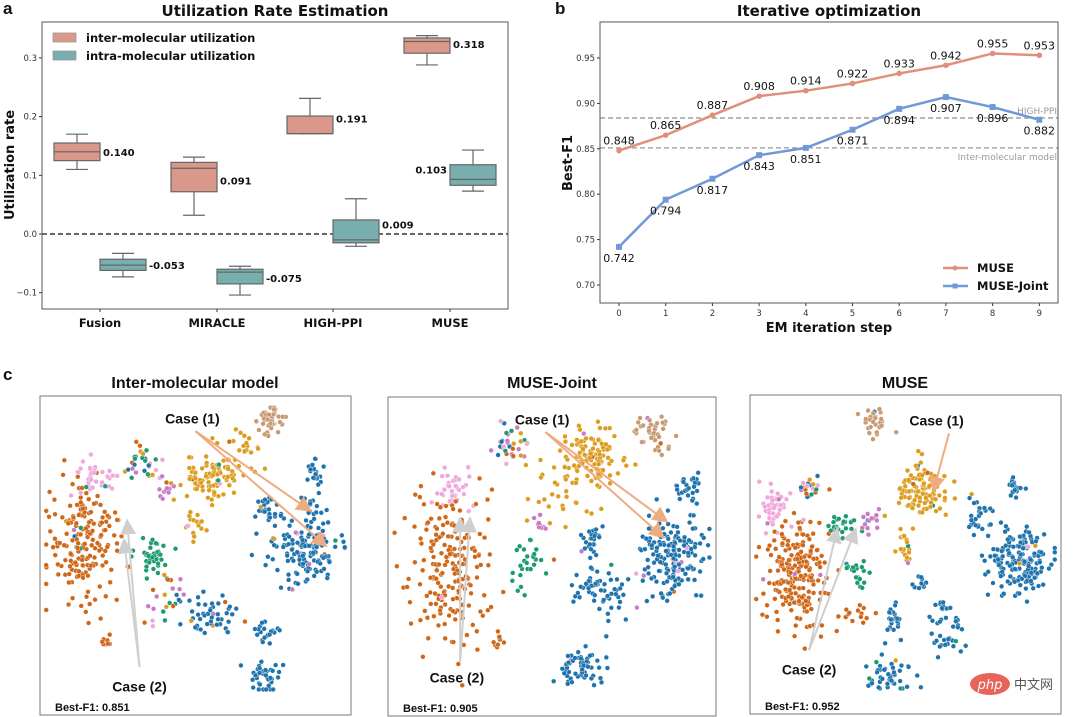 Image resolution: width=1080 pixels, height=717 pixels. Describe the element at coordinates (585, 241) in the screenshot. I see `y-tick-label: 0.75` at that location.